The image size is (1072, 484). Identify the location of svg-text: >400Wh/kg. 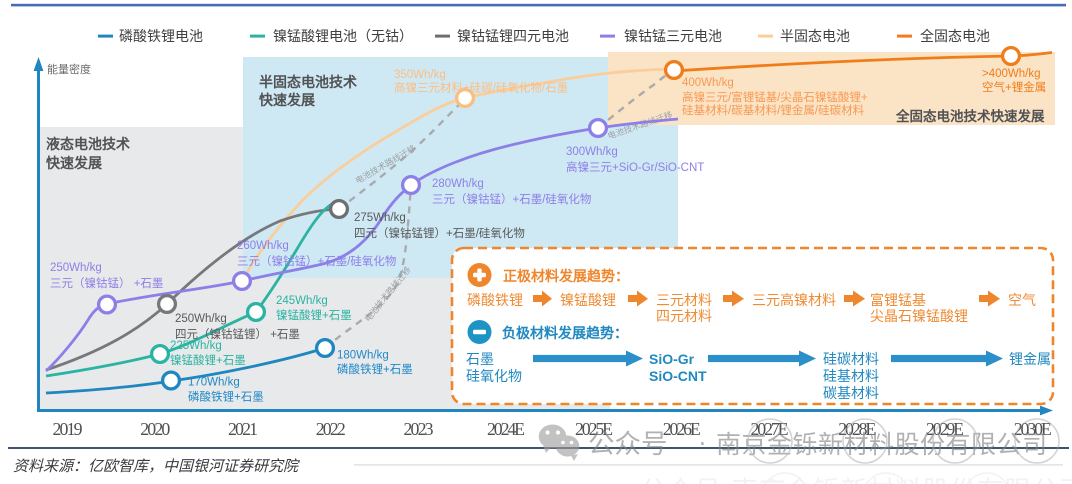
(1011, 74).